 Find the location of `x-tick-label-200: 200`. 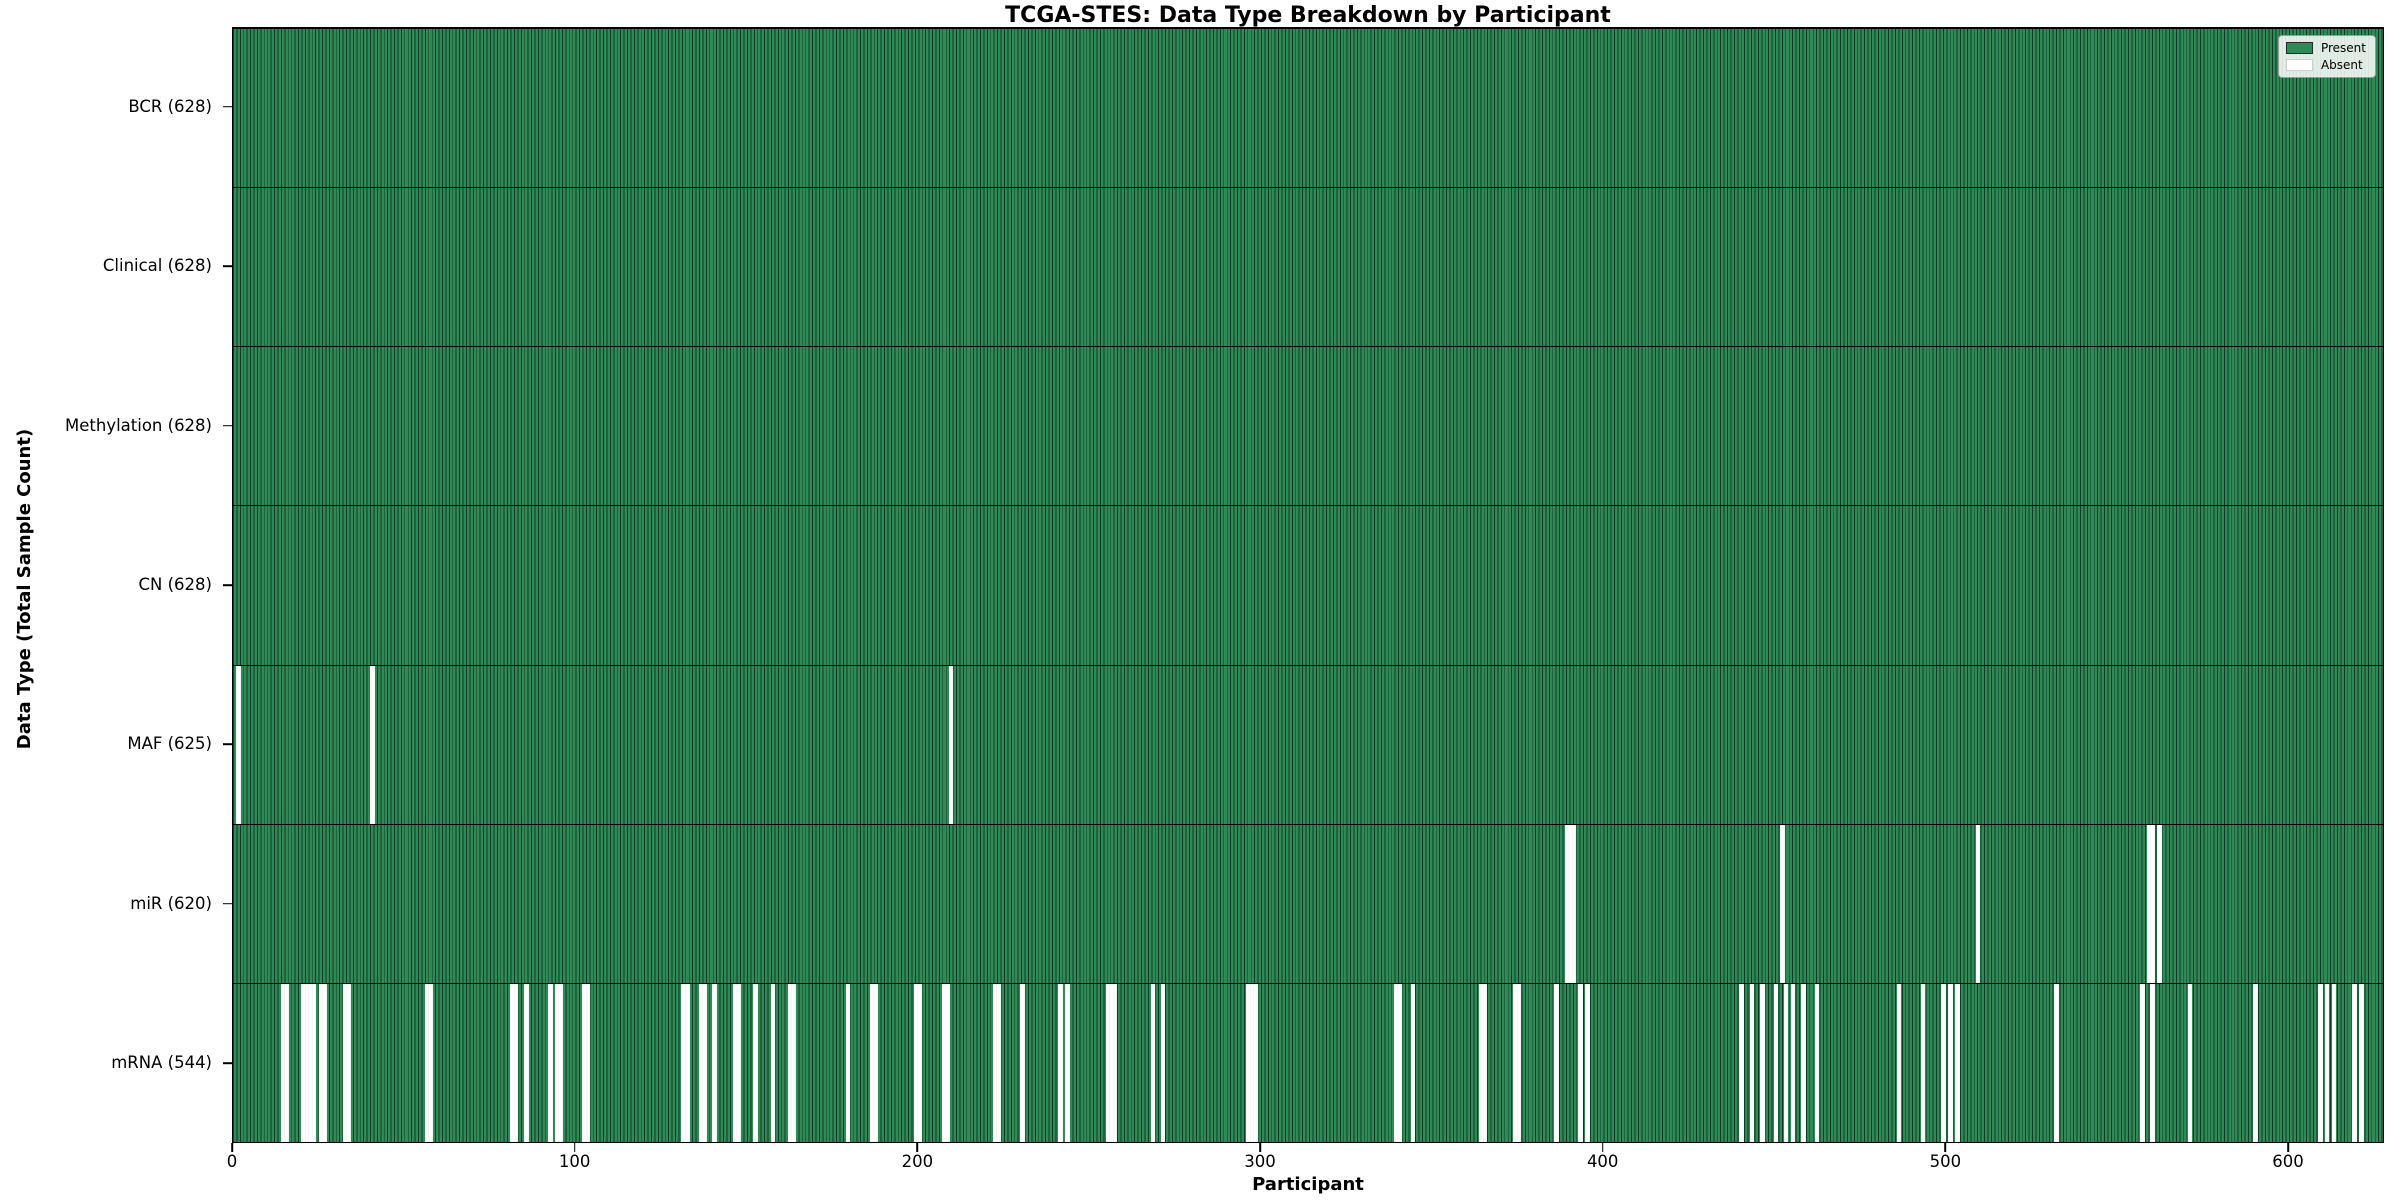

x-tick-label-200: 200 is located at coordinates (917, 1161).